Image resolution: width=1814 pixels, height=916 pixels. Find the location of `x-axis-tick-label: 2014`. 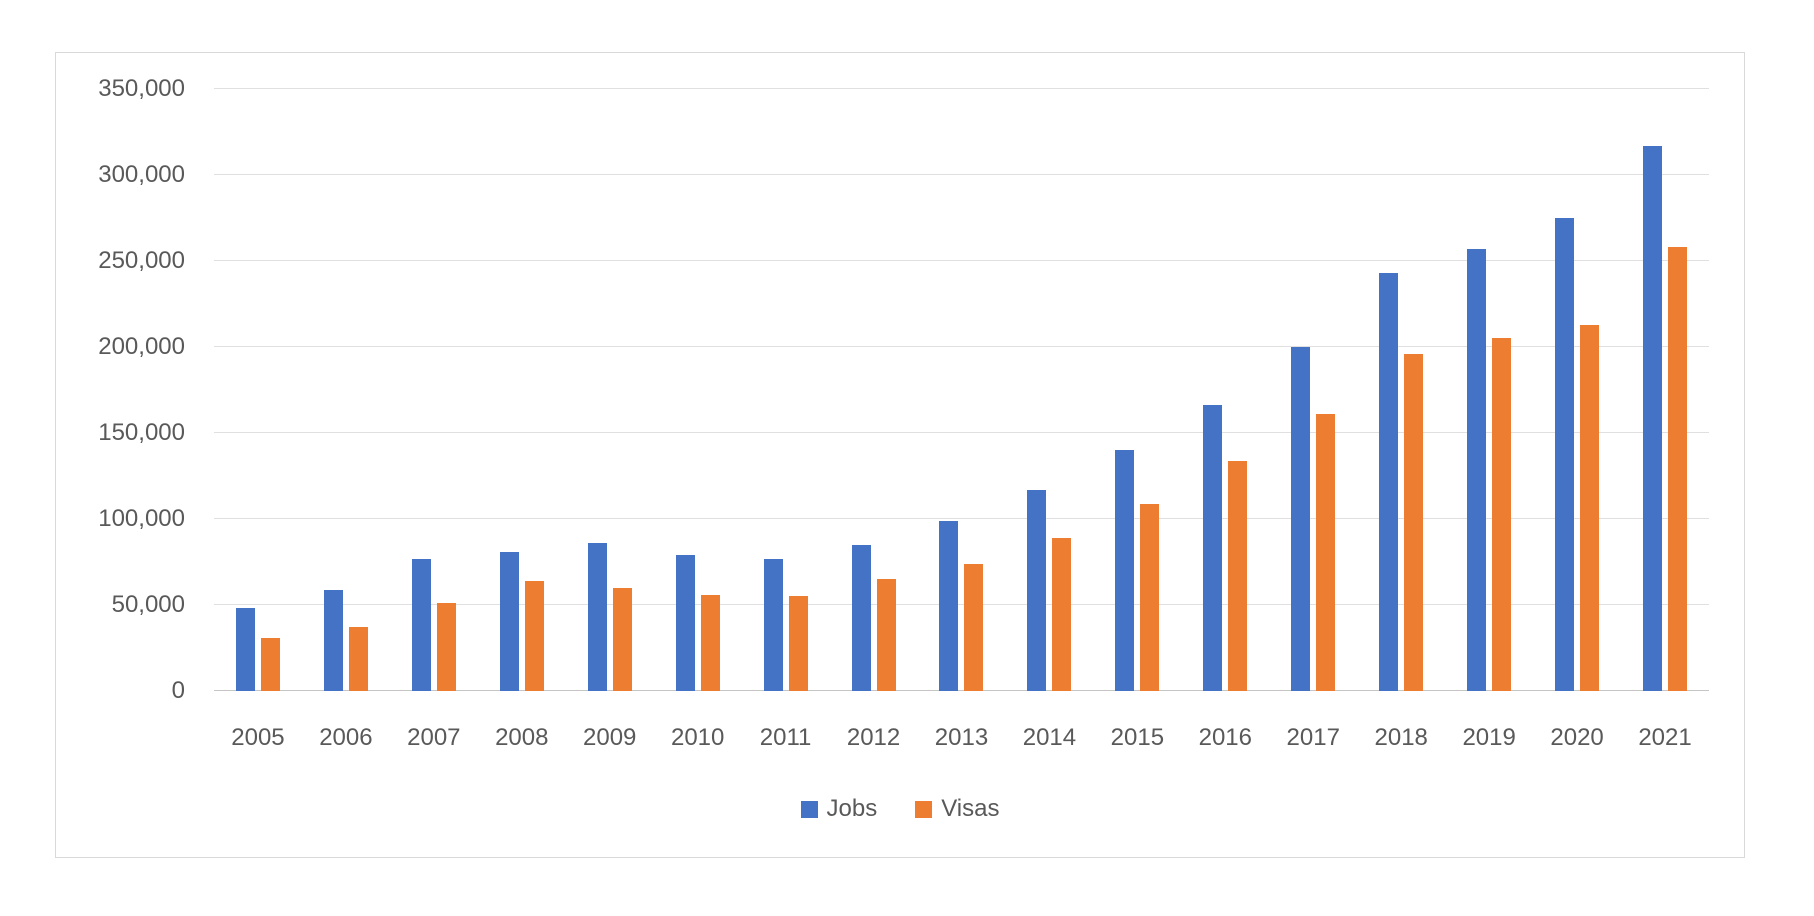

x-axis-tick-label: 2014 is located at coordinates (1049, 737).